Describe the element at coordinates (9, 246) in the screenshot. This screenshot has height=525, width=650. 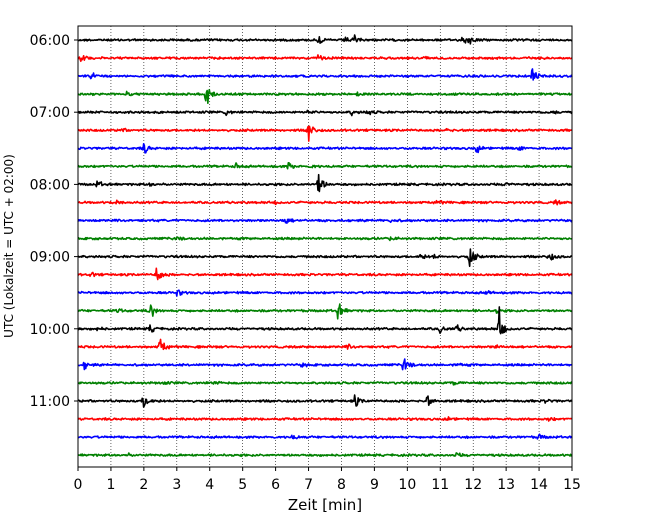
I see `y-axis-label: UTC (Lokalzeit = UTC + 02:00)` at that location.